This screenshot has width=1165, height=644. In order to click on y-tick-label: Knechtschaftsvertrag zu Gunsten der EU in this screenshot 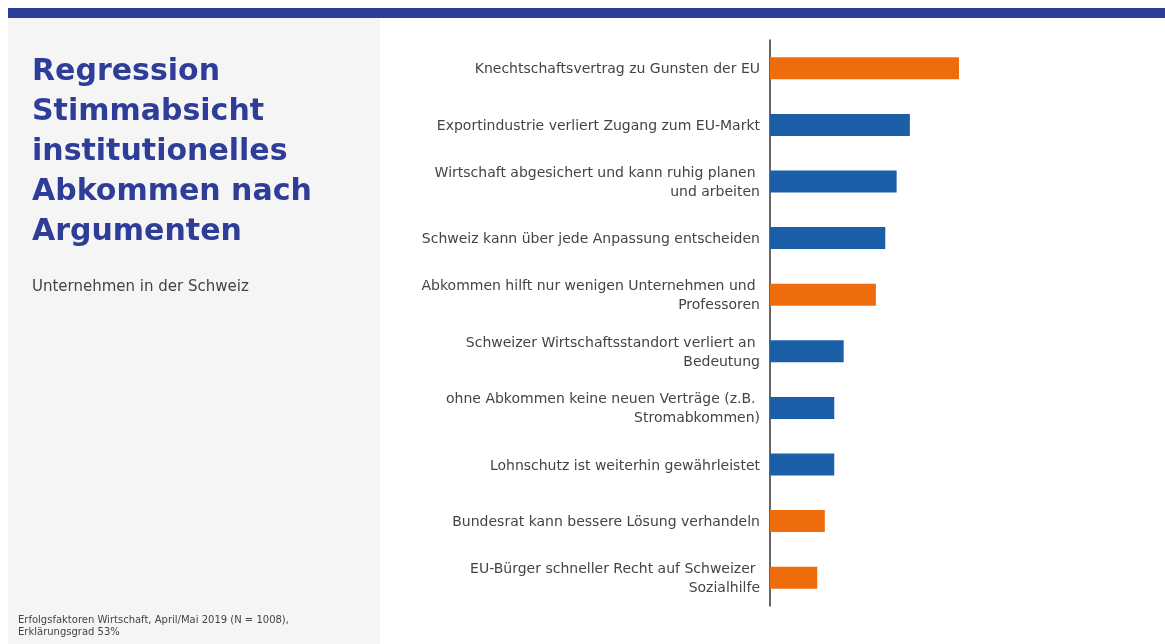, I will do `click(617, 68)`.